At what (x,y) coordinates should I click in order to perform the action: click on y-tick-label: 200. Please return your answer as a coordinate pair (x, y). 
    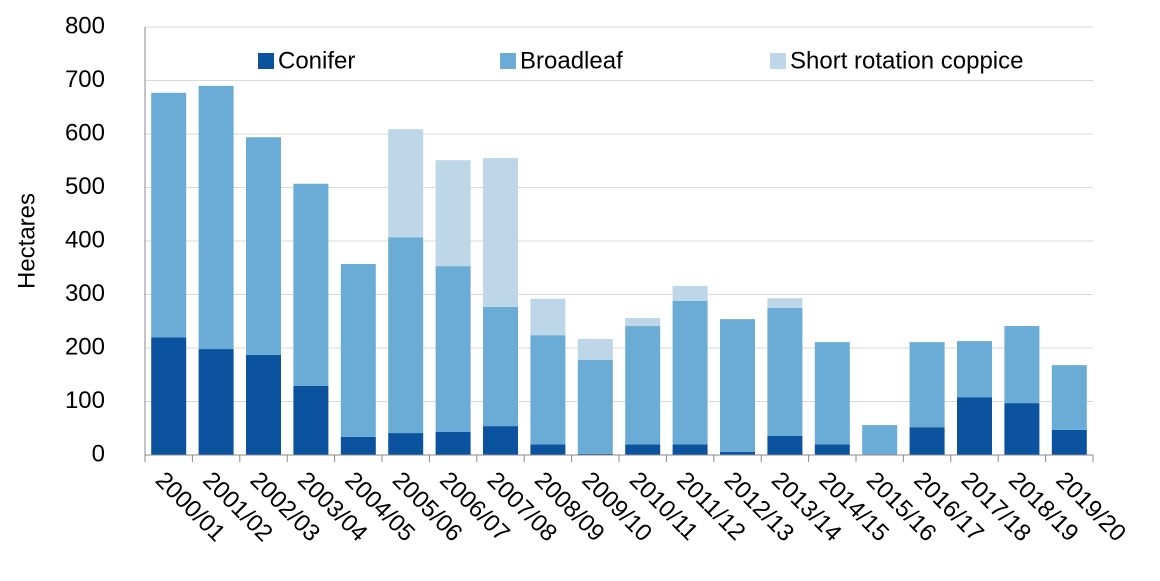
    Looking at the image, I should click on (85, 346).